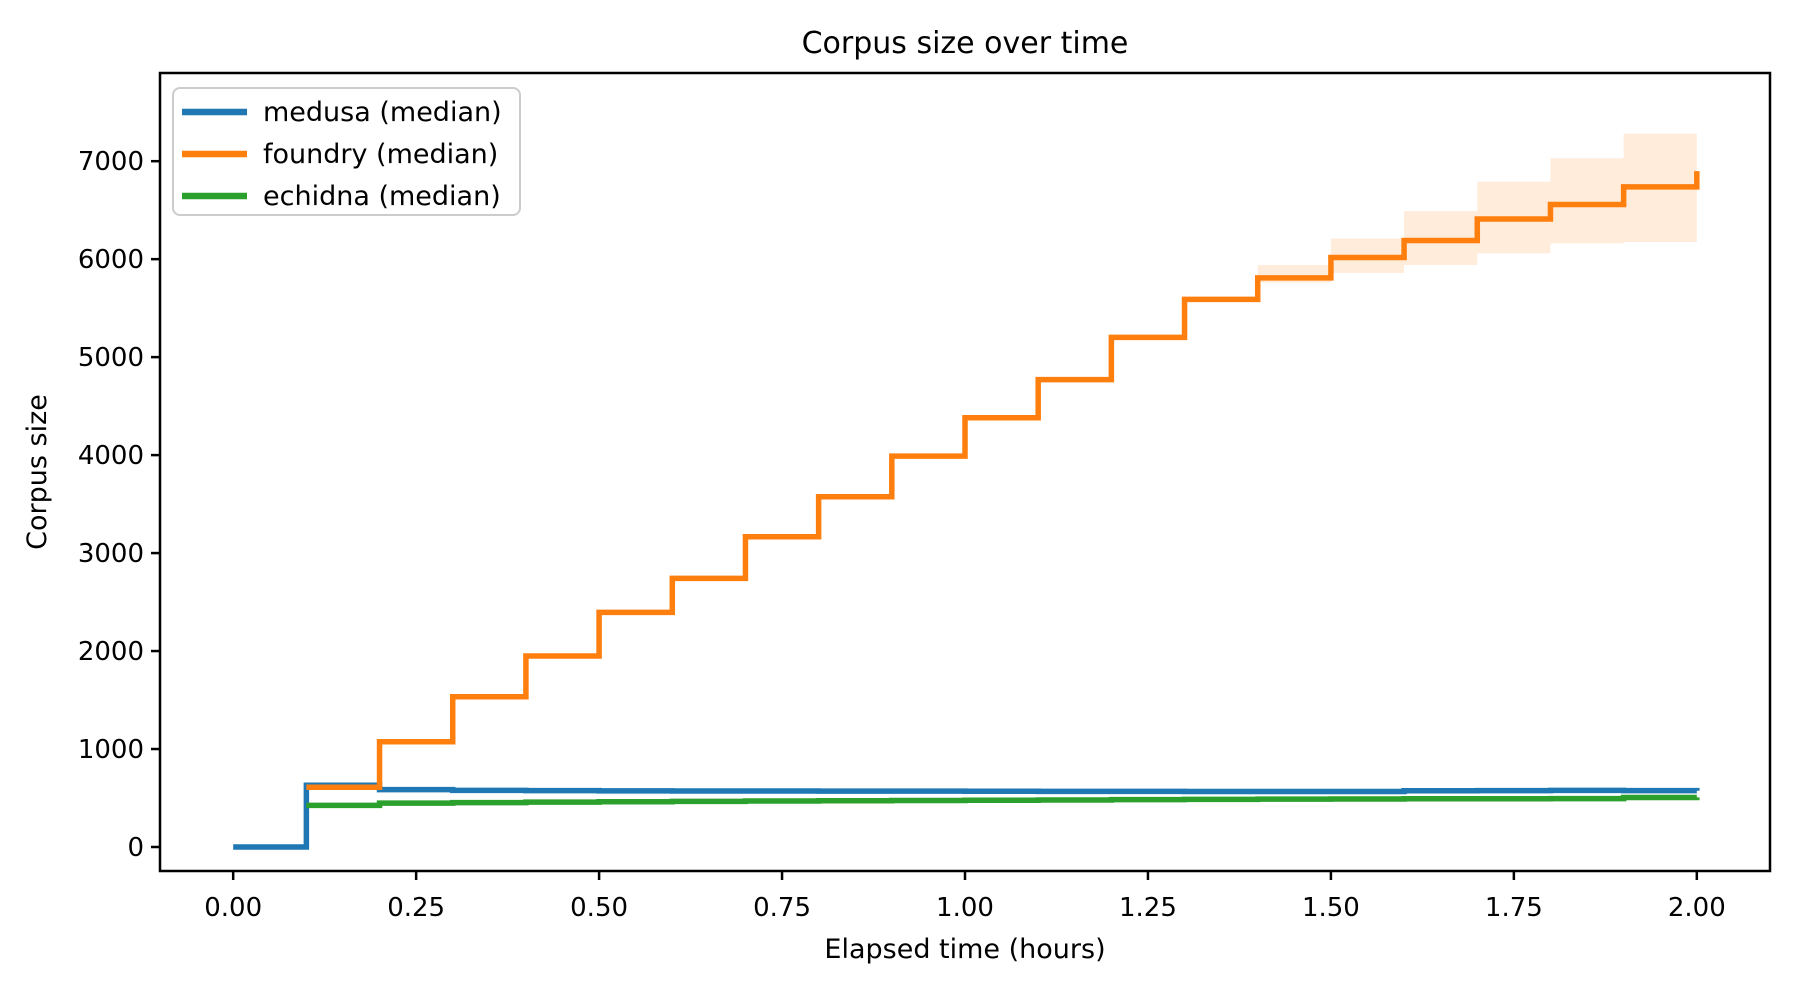  What do you see at coordinates (1331, 908) in the screenshot?
I see `x-tick-label: 1.50` at bounding box center [1331, 908].